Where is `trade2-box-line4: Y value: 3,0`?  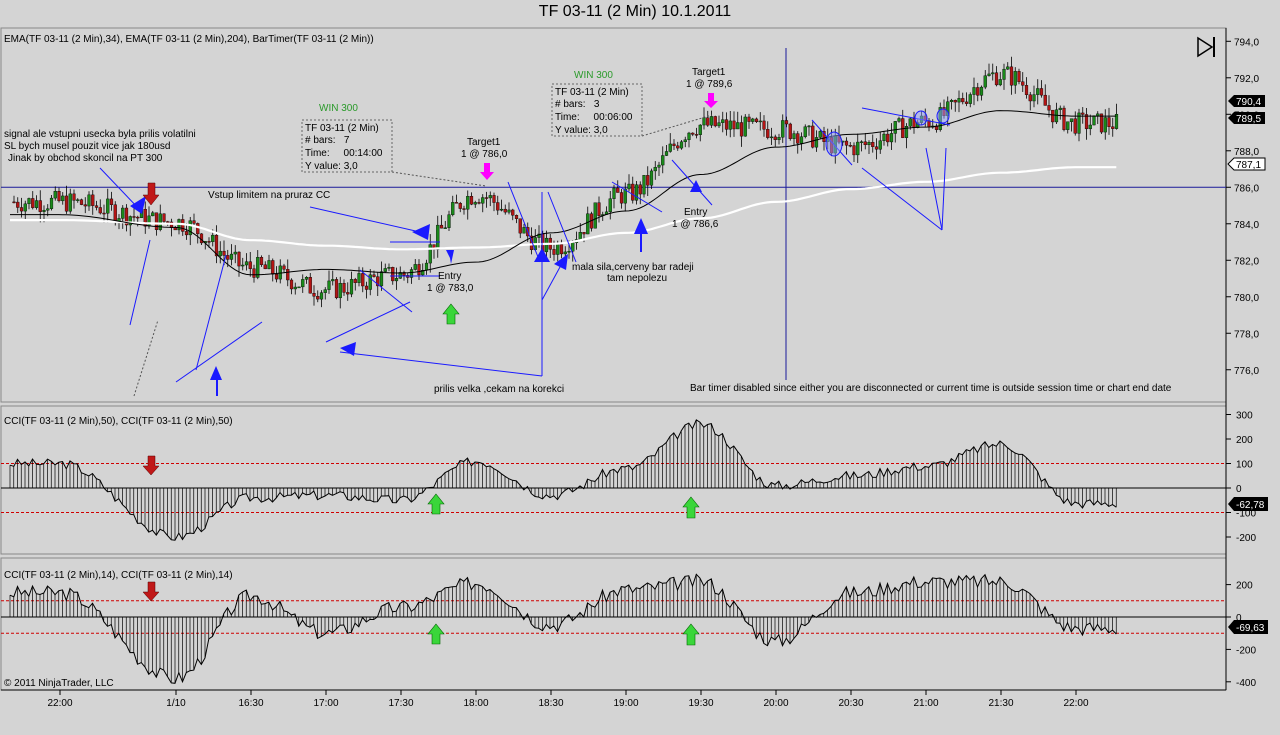 trade2-box-line4: Y value: 3,0 is located at coordinates (581, 130).